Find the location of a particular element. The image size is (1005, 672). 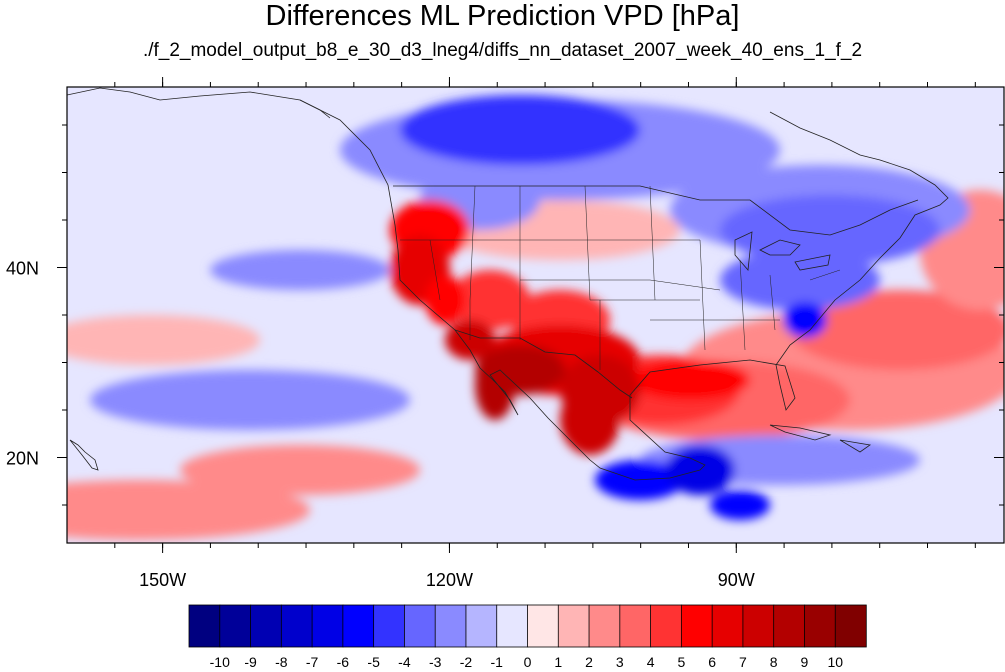

colorbar-label: -5 is located at coordinates (373, 662).